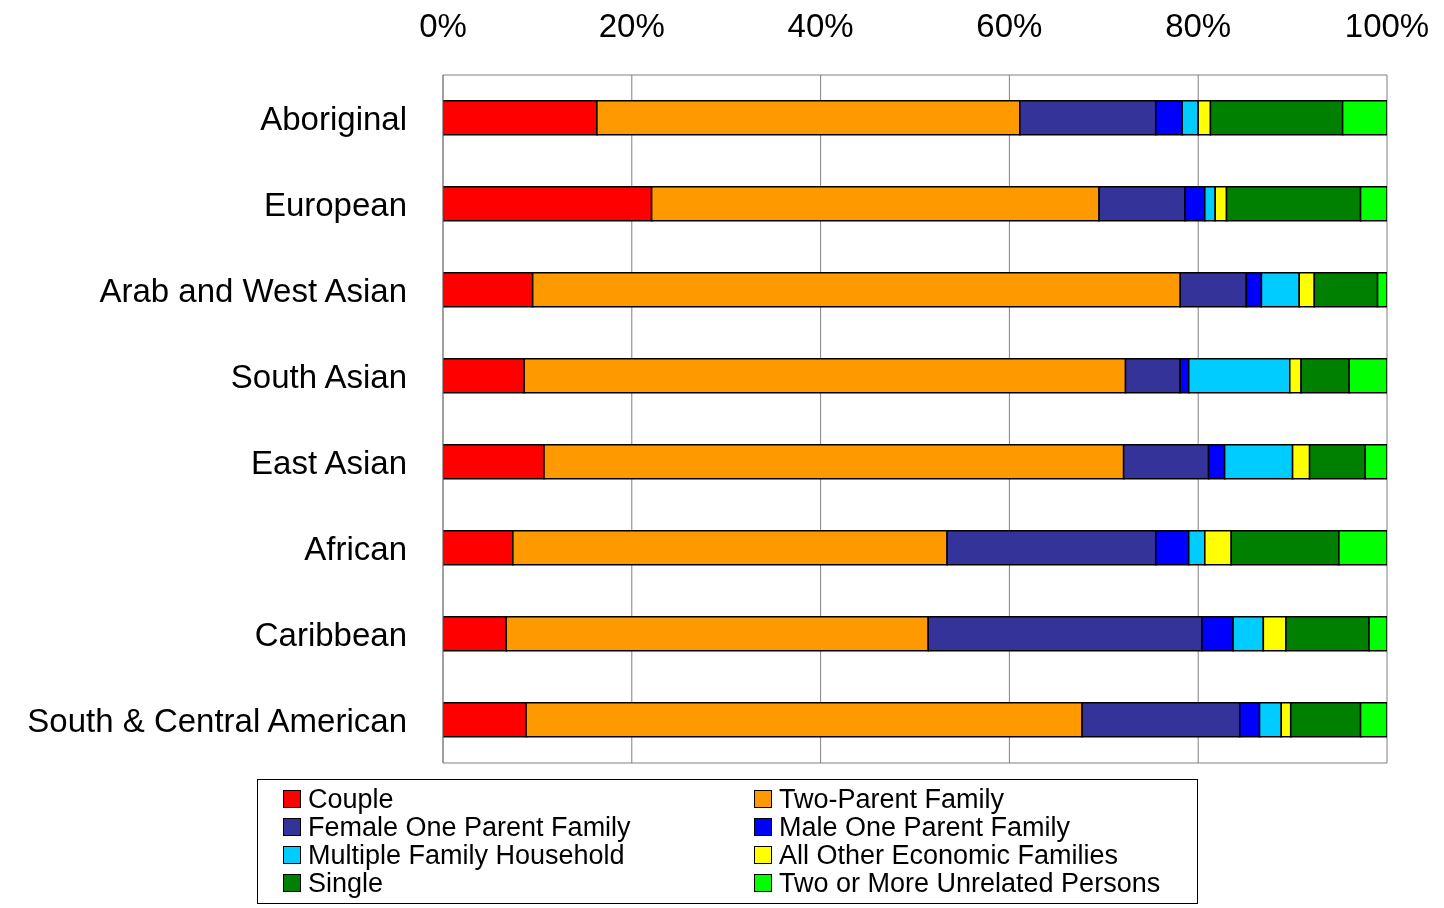 Image resolution: width=1444 pixels, height=908 pixels. I want to click on x-tick-label: 60%, so click(1009, 25).